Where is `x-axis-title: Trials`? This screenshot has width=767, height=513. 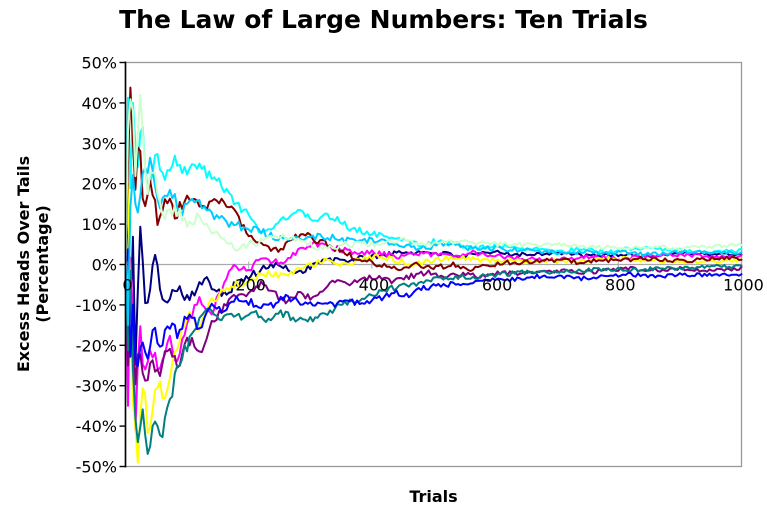
x-axis-title: Trials is located at coordinates (433, 496).